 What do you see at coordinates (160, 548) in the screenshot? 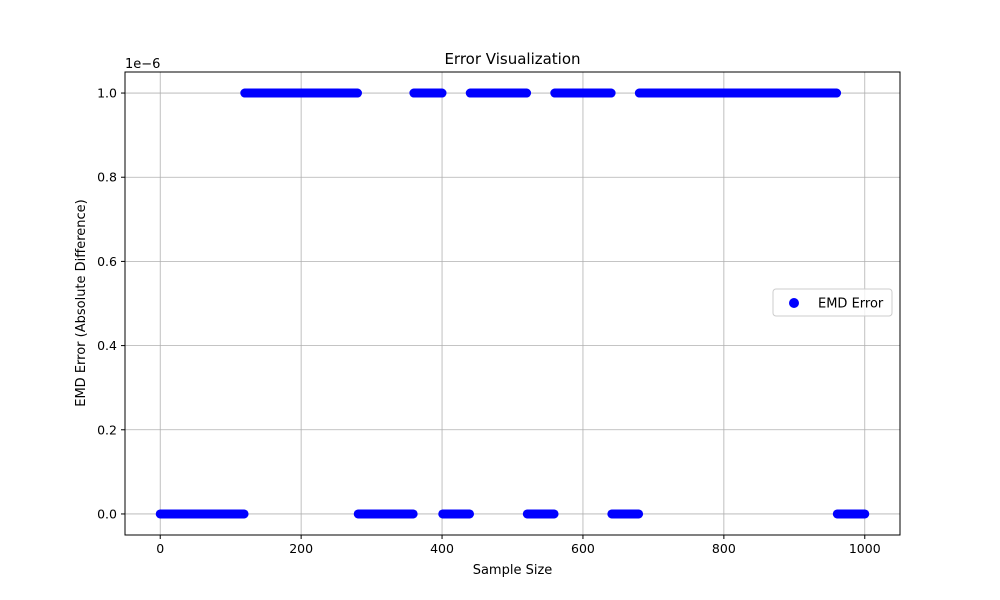
I see `x-tick-label: 0` at bounding box center [160, 548].